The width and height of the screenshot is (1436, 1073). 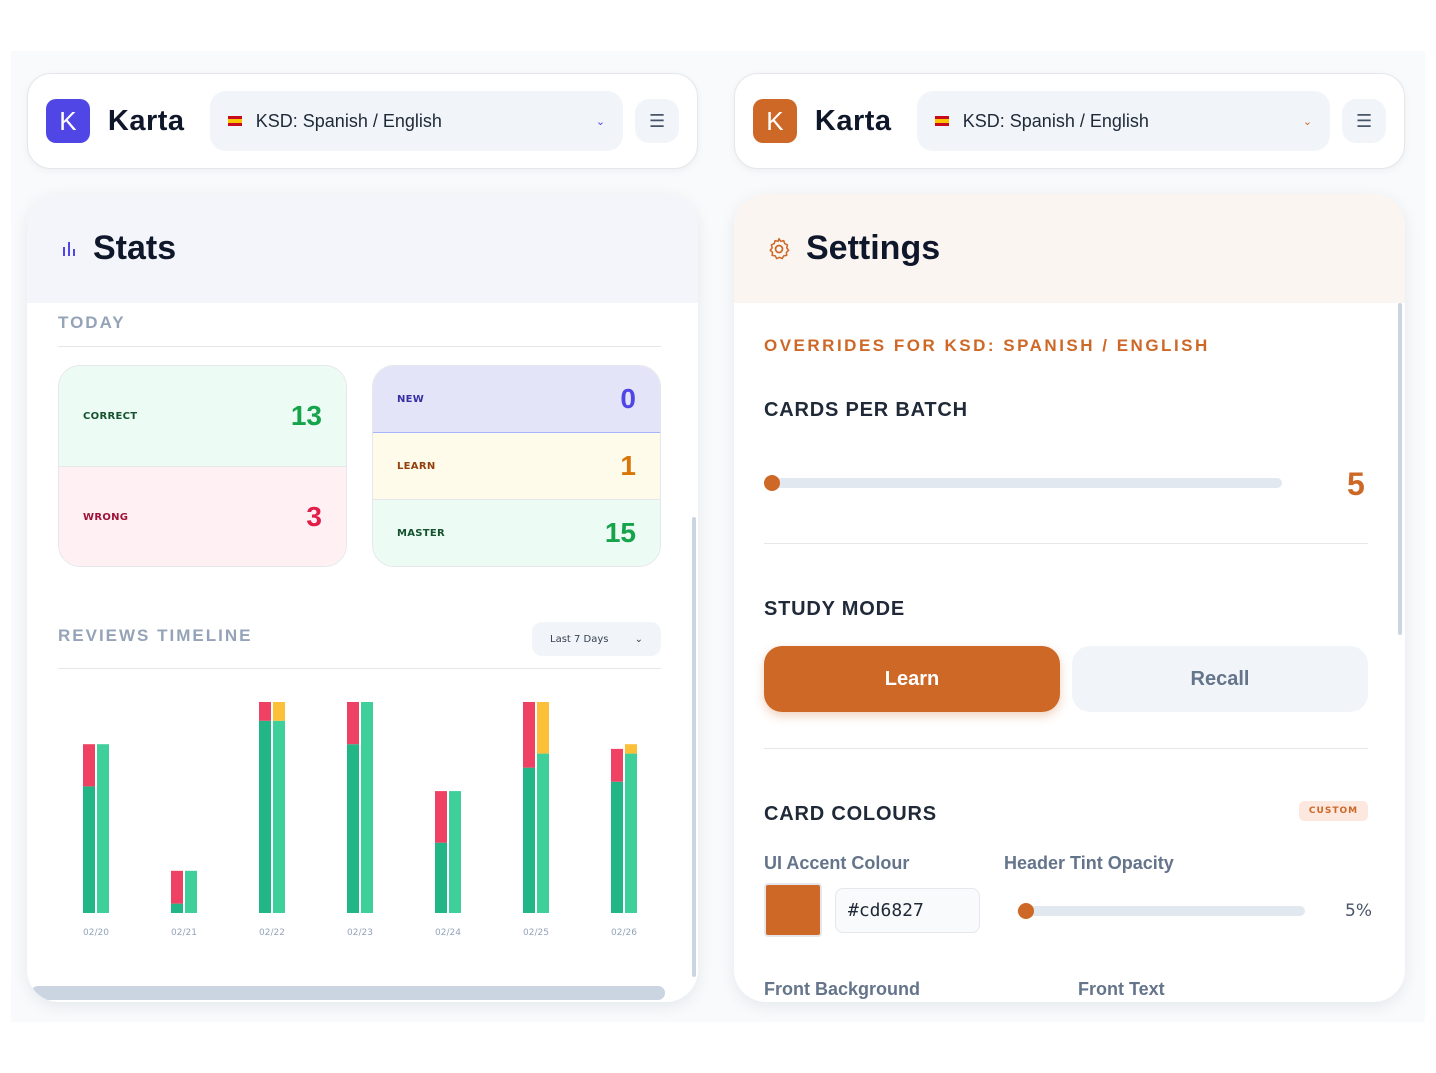 I want to click on range-select: Last 7 Days ⌄, so click(x=596, y=639).